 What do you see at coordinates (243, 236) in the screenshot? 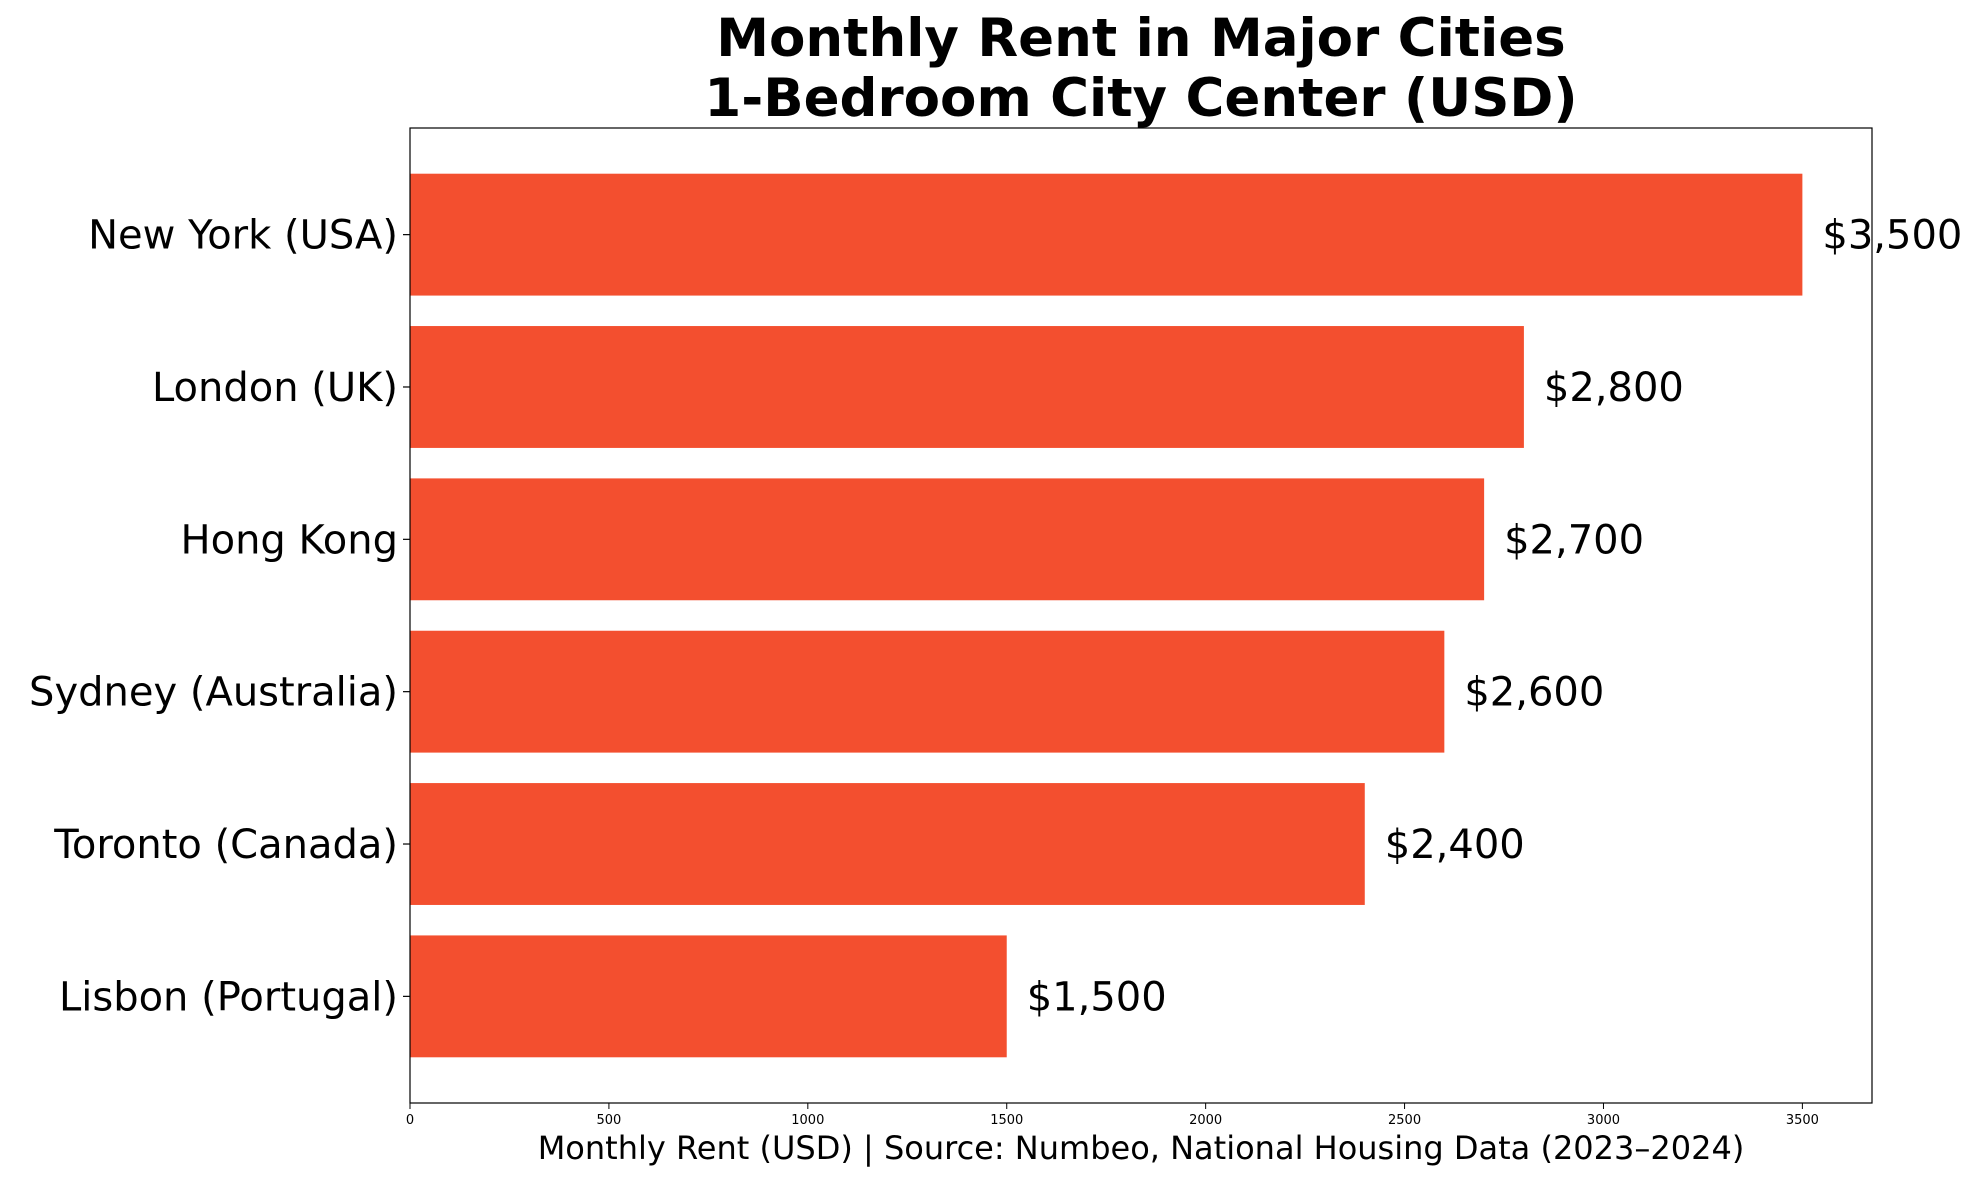
I see `y-tick-label: New York (USA)` at bounding box center [243, 236].